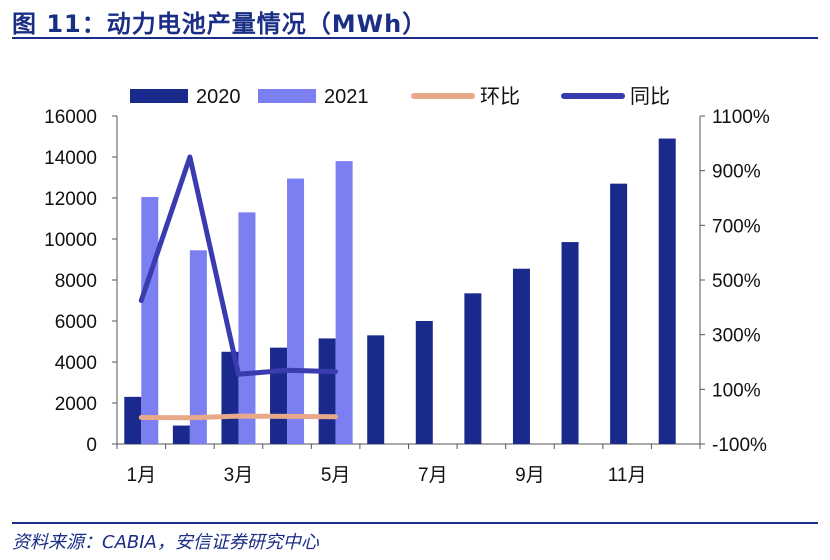 This screenshot has width=830, height=560. I want to click on x-tick-label: 7月, so click(433, 475).